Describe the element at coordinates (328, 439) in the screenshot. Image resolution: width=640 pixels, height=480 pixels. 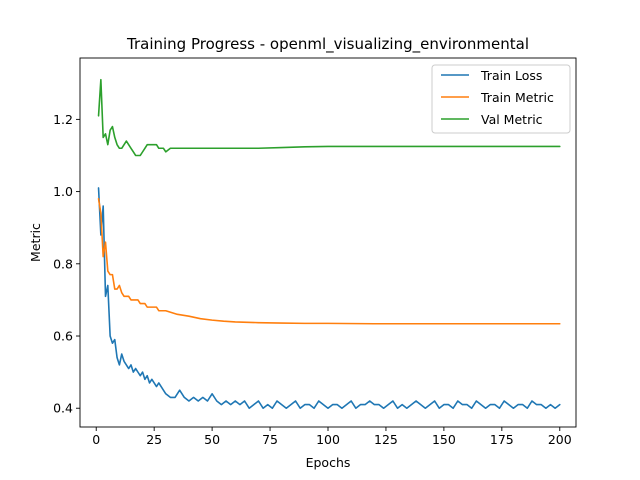
I see `x-tick-label: 100` at that location.